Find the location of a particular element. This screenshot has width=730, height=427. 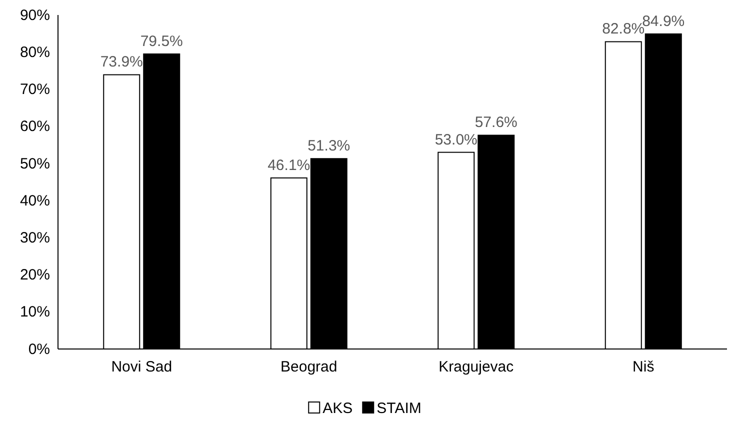

data-label: 51.3% is located at coordinates (329, 146).